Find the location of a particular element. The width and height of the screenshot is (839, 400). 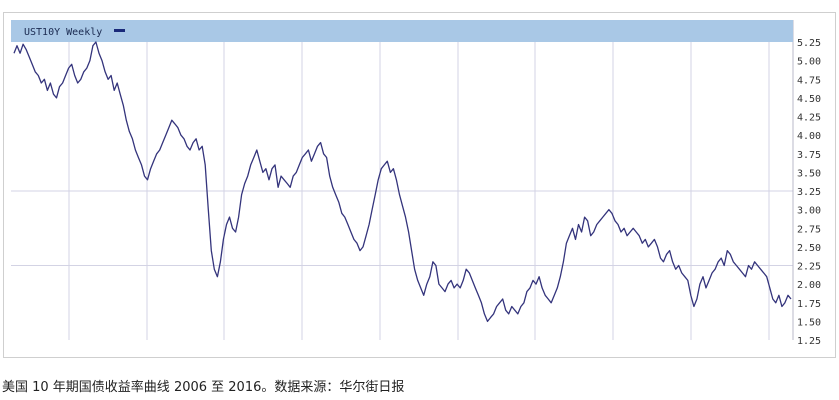

legend-swatch is located at coordinates (119, 30).